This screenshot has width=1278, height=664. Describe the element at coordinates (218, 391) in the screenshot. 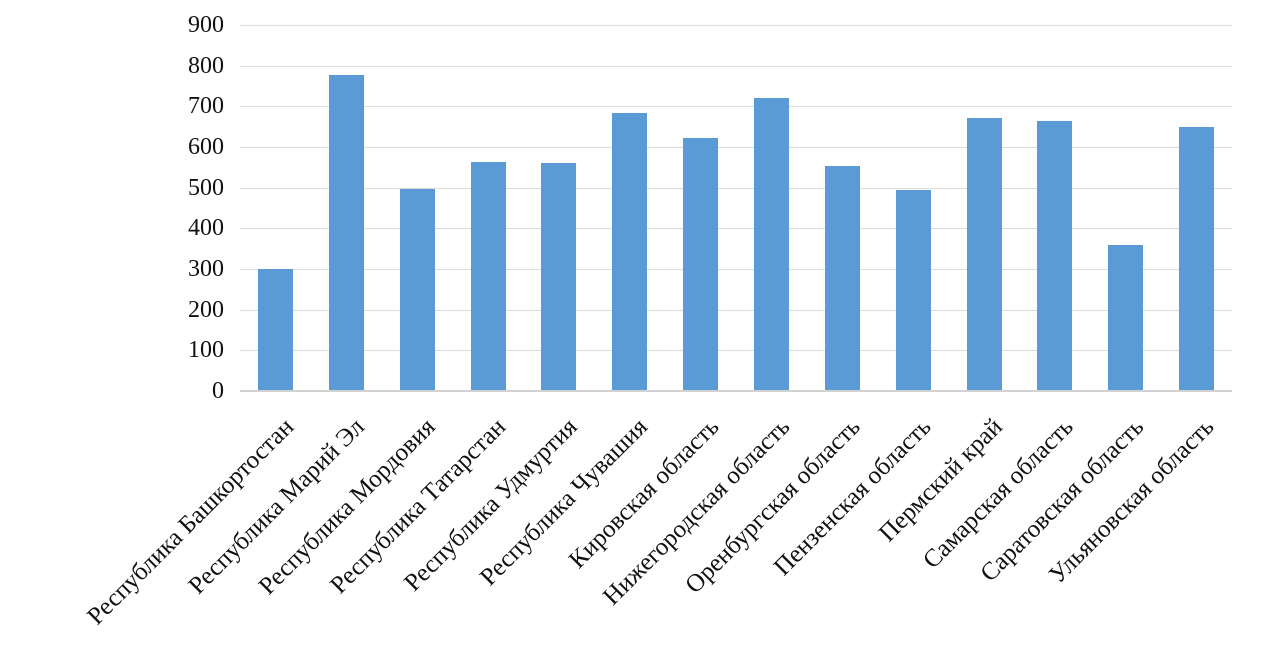

I see `y-tick-label: 0` at that location.